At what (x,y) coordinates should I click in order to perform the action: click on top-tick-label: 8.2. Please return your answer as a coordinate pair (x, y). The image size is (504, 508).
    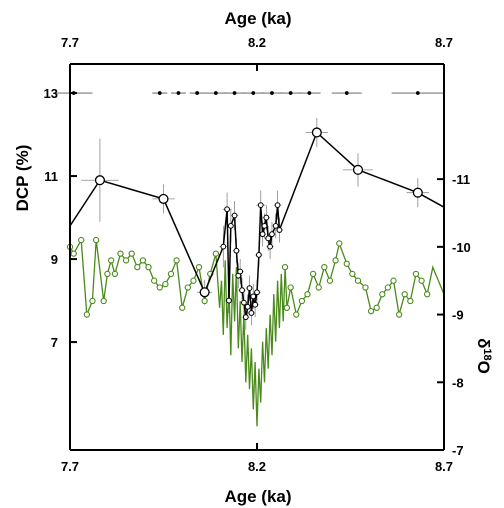
    Looking at the image, I should click on (257, 42).